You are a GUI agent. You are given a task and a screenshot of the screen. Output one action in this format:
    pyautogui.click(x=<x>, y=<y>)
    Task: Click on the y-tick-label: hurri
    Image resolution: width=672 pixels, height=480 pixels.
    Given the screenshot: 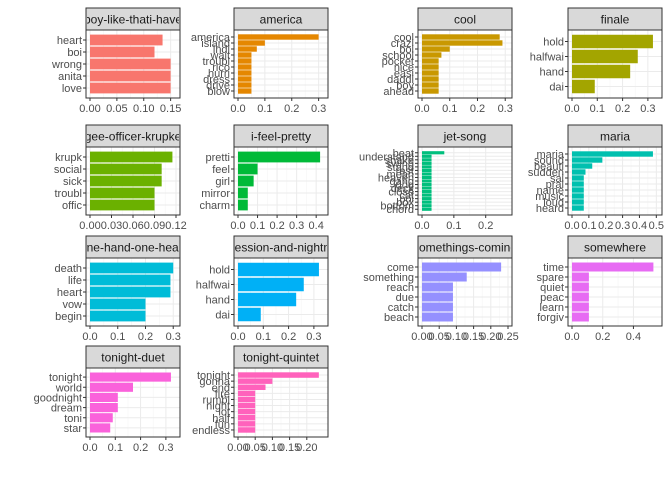 What is the action you would take?
    pyautogui.click(x=219, y=74)
    